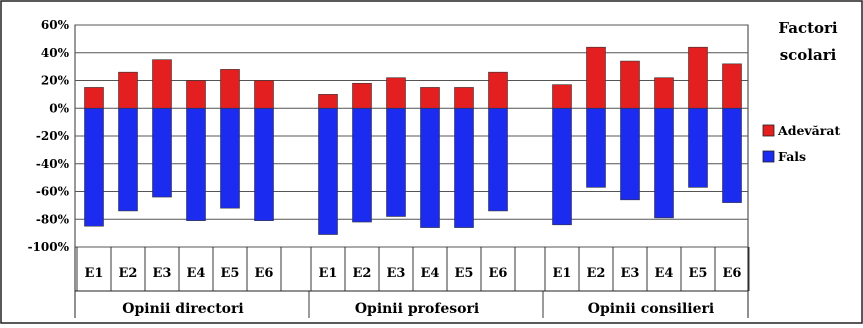 Image resolution: width=863 pixels, height=328 pixels. I want to click on bar-adevarat-1-e5, so click(230, 89).